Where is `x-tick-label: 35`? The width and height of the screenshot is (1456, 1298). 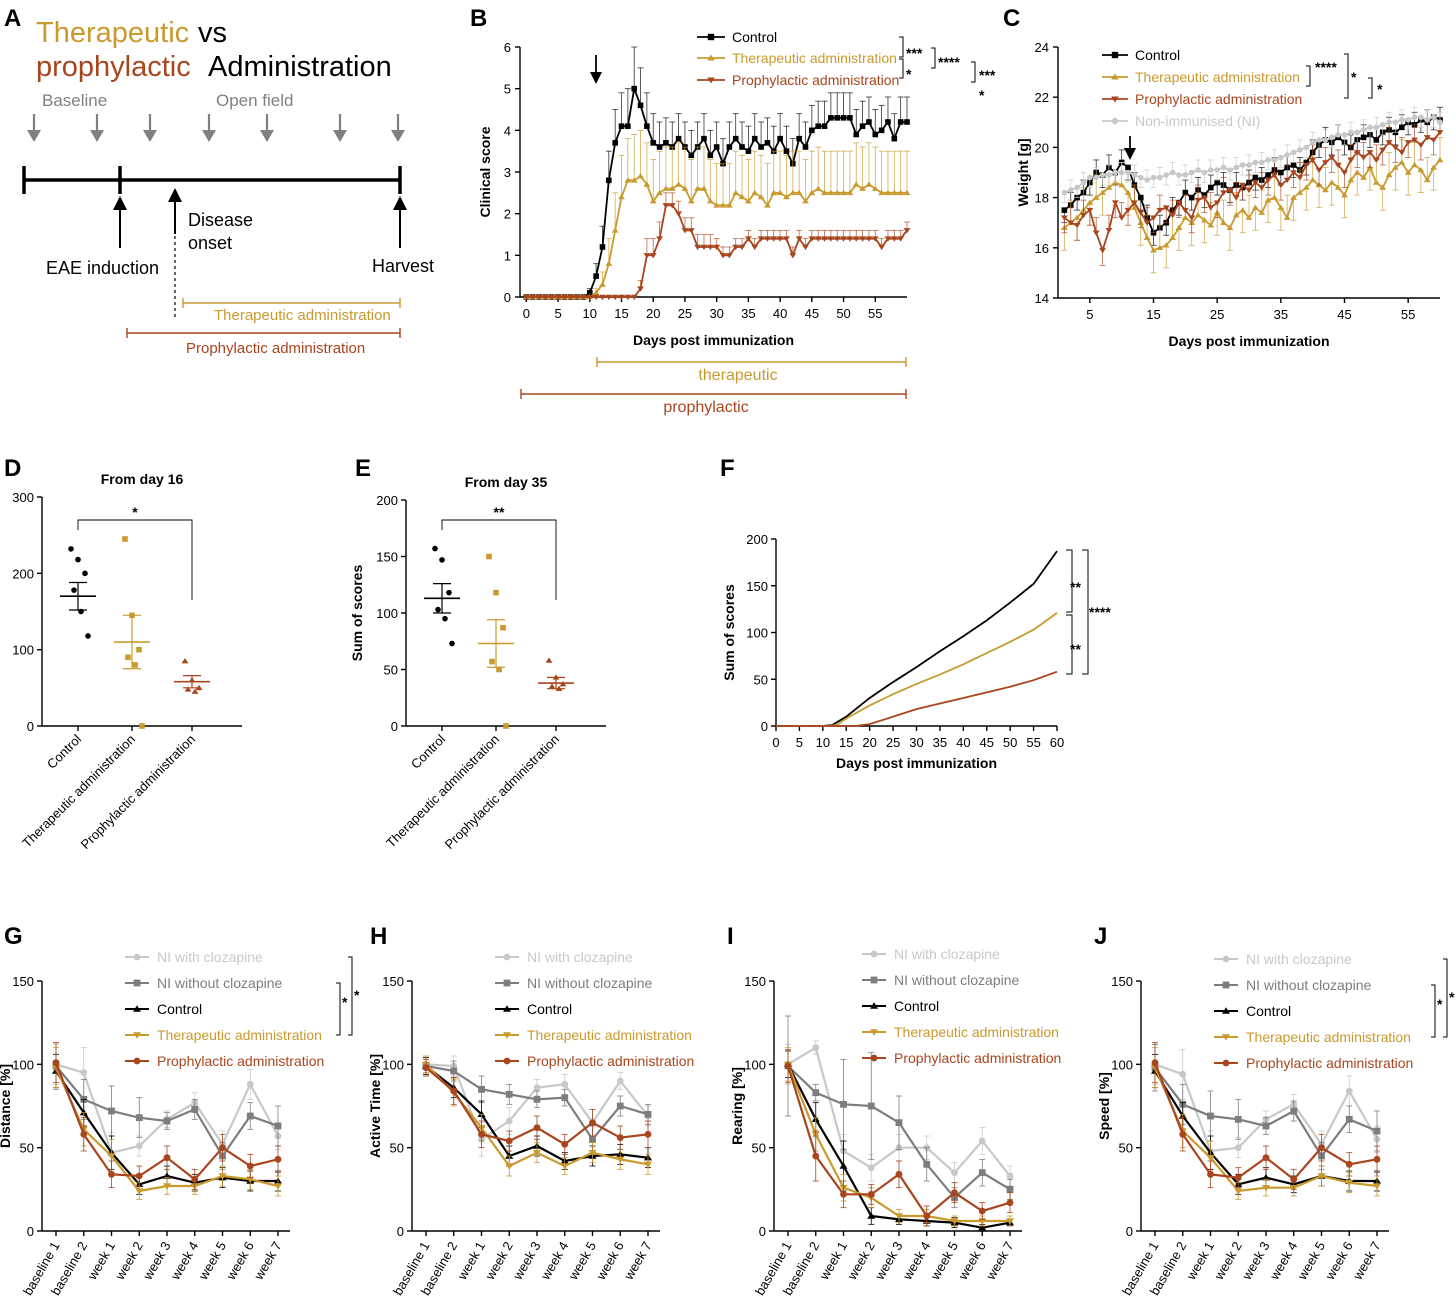
x-tick-label: 35 is located at coordinates (1281, 314).